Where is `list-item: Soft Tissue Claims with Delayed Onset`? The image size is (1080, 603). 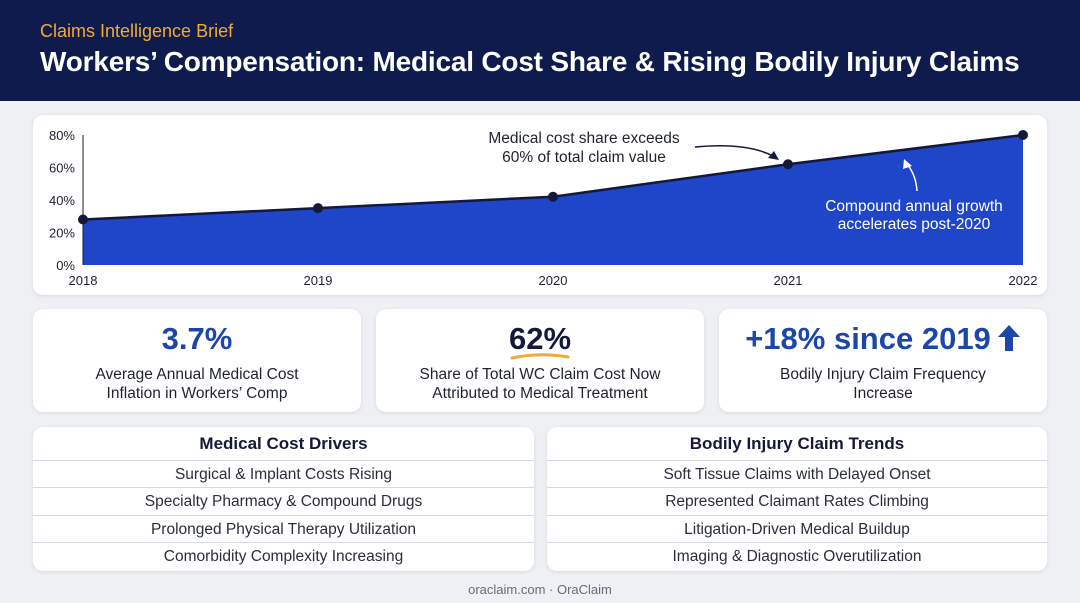 list-item: Soft Tissue Claims with Delayed Onset is located at coordinates (797, 473).